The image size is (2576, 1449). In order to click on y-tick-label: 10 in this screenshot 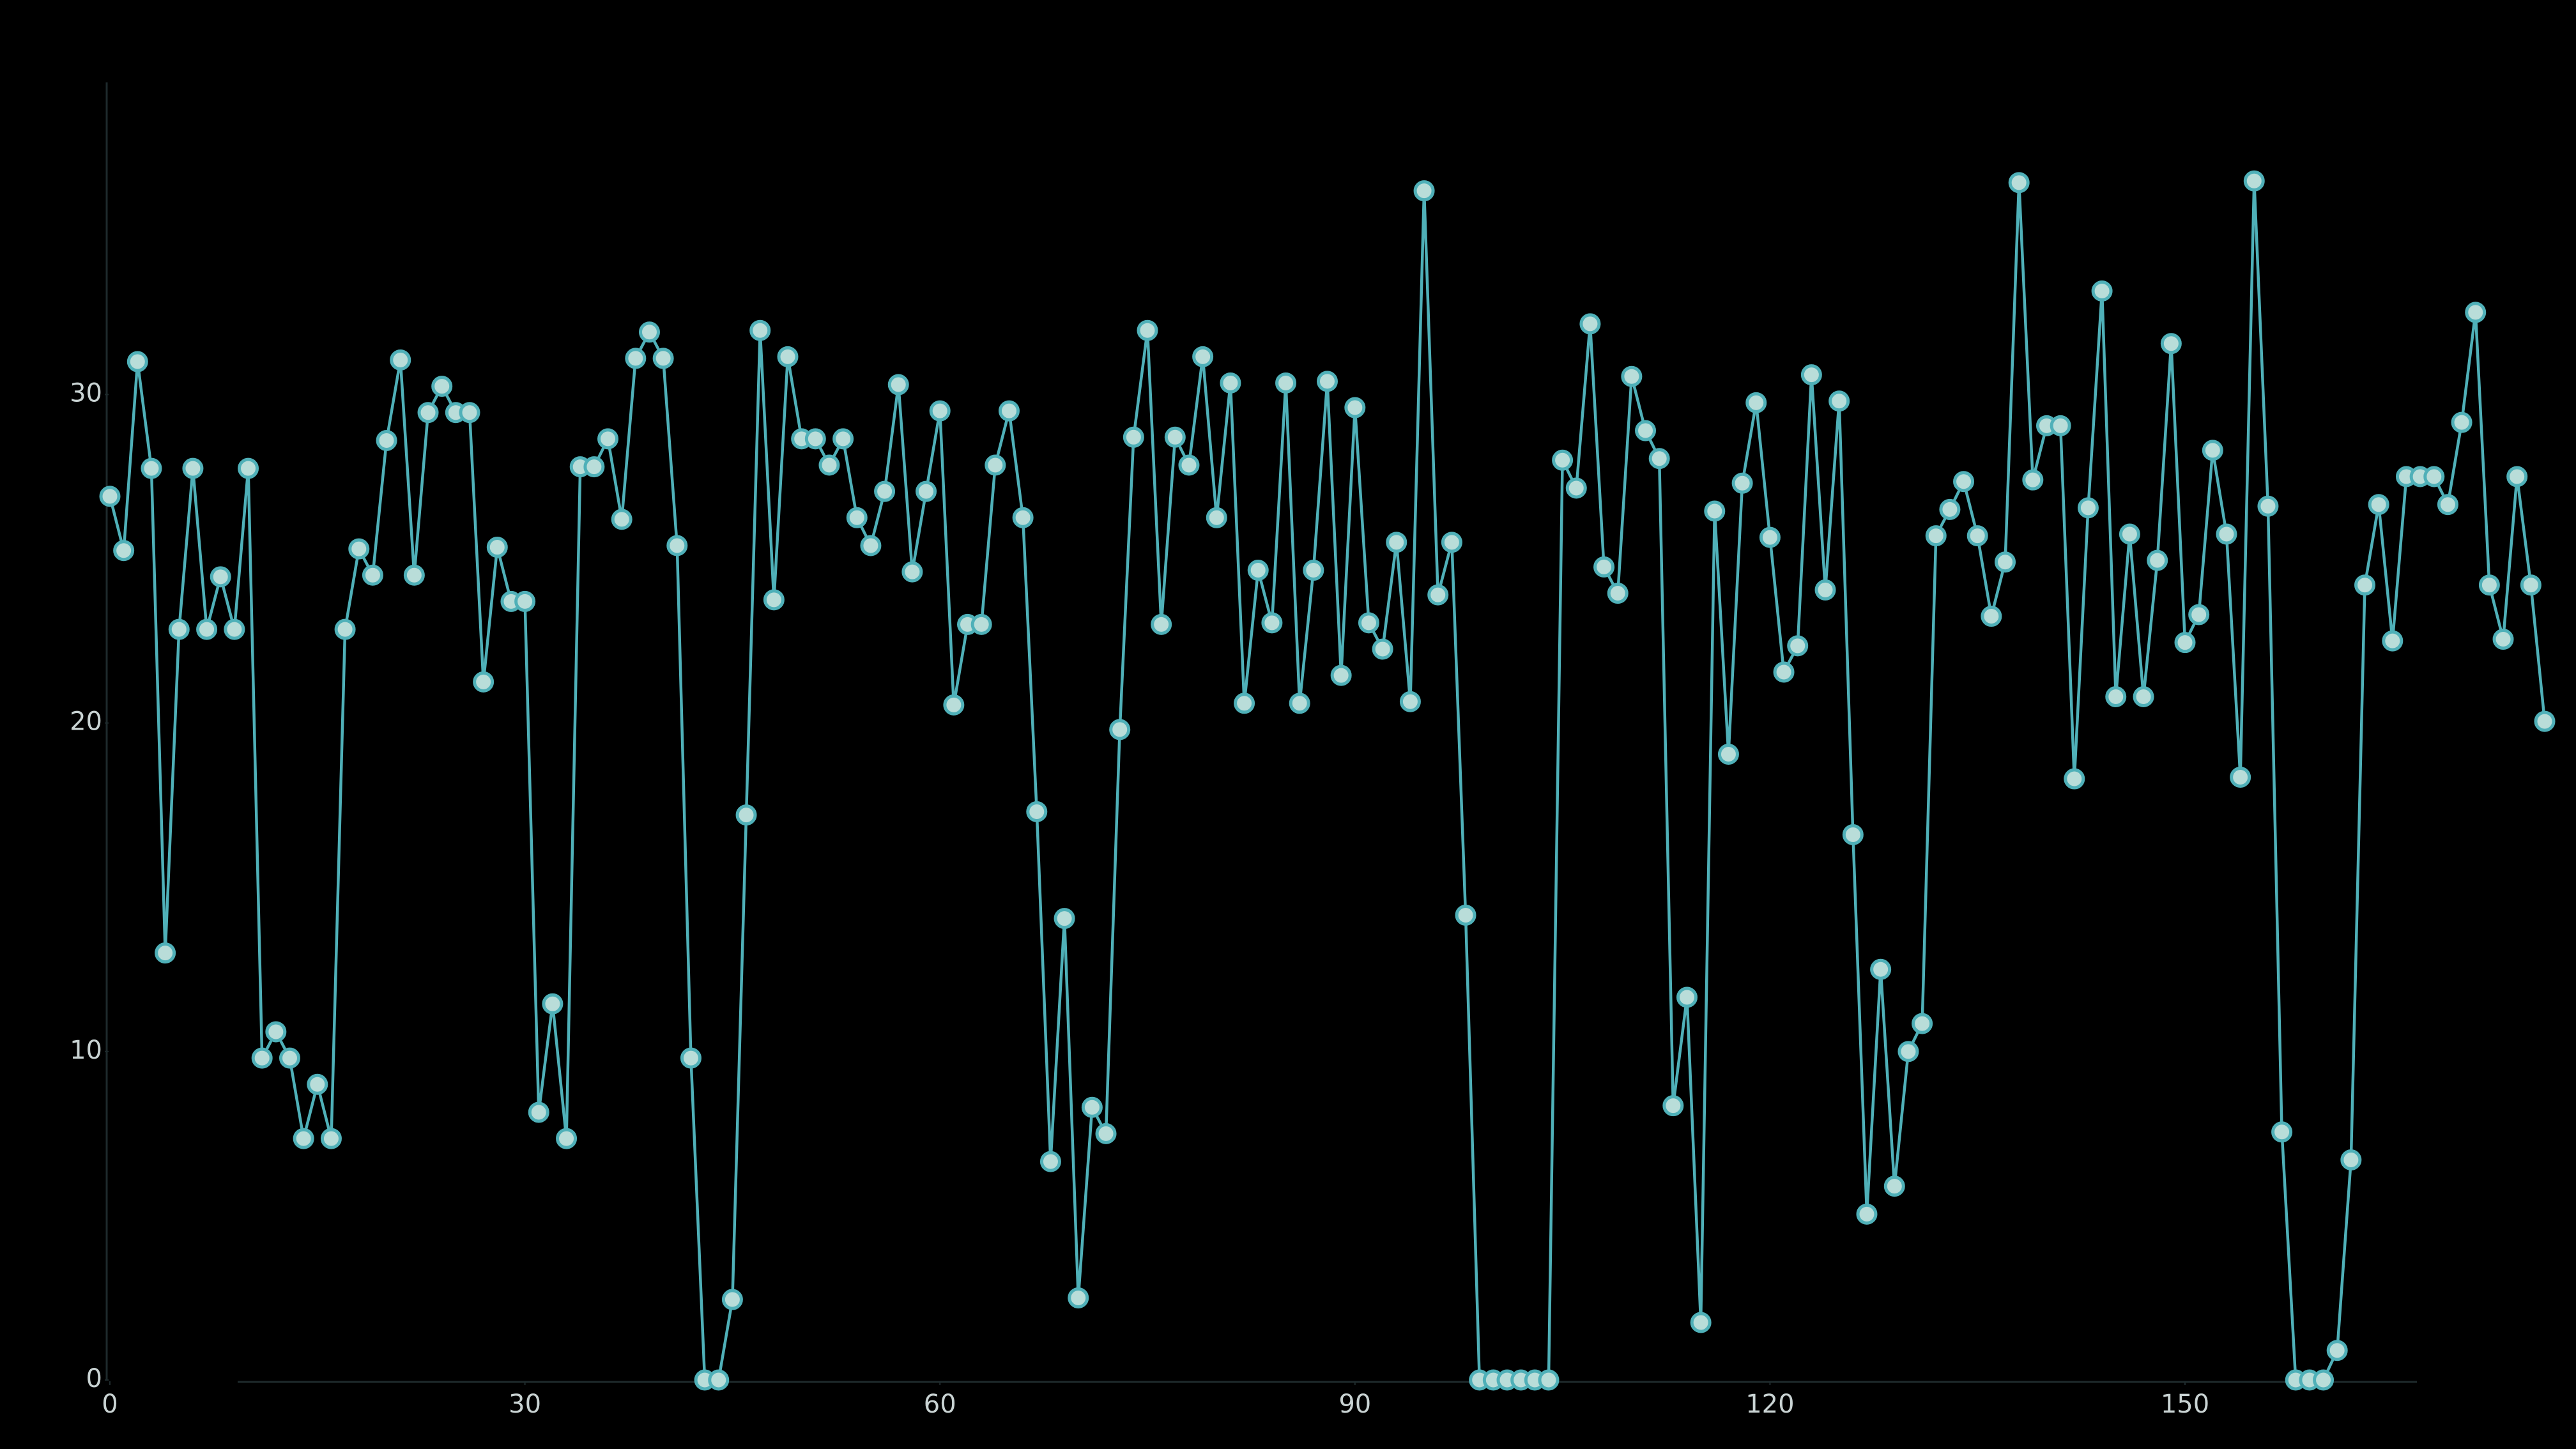, I will do `click(86, 1050)`.